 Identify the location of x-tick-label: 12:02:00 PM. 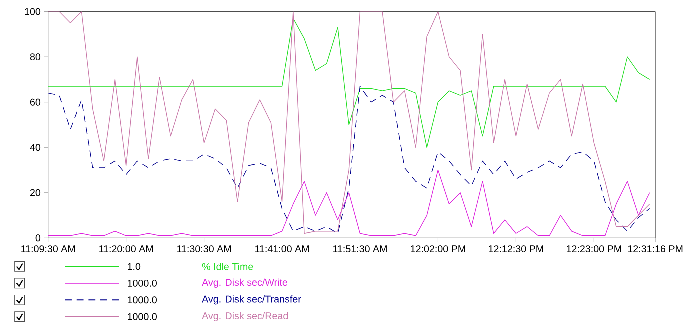
(438, 249).